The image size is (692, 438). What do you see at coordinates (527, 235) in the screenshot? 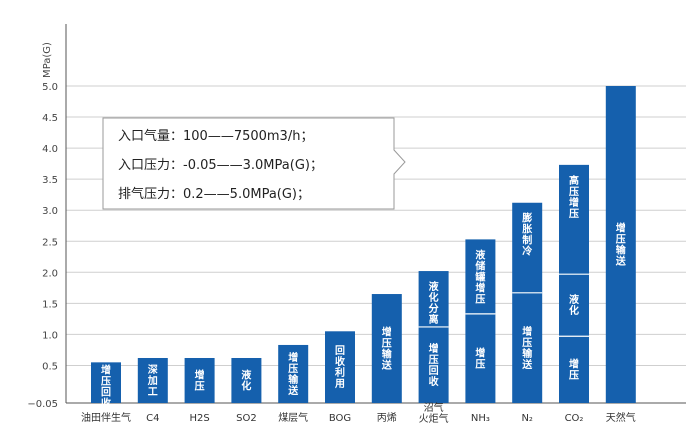
I see `bar-segment-label: 膨胀制冷` at bounding box center [527, 235].